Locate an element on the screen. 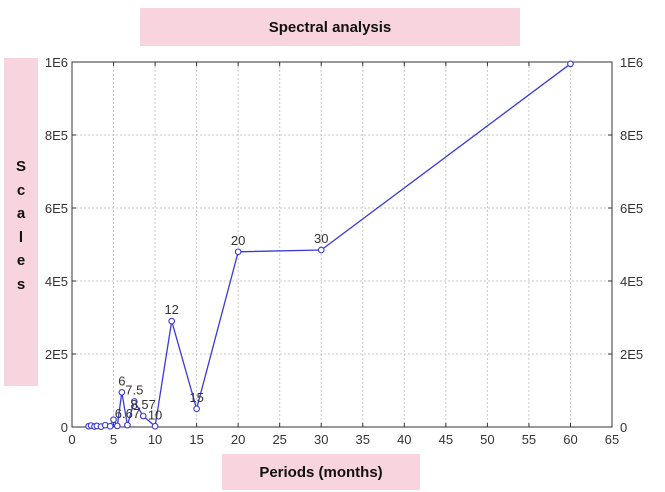  data-label: 7.5 is located at coordinates (134, 389).